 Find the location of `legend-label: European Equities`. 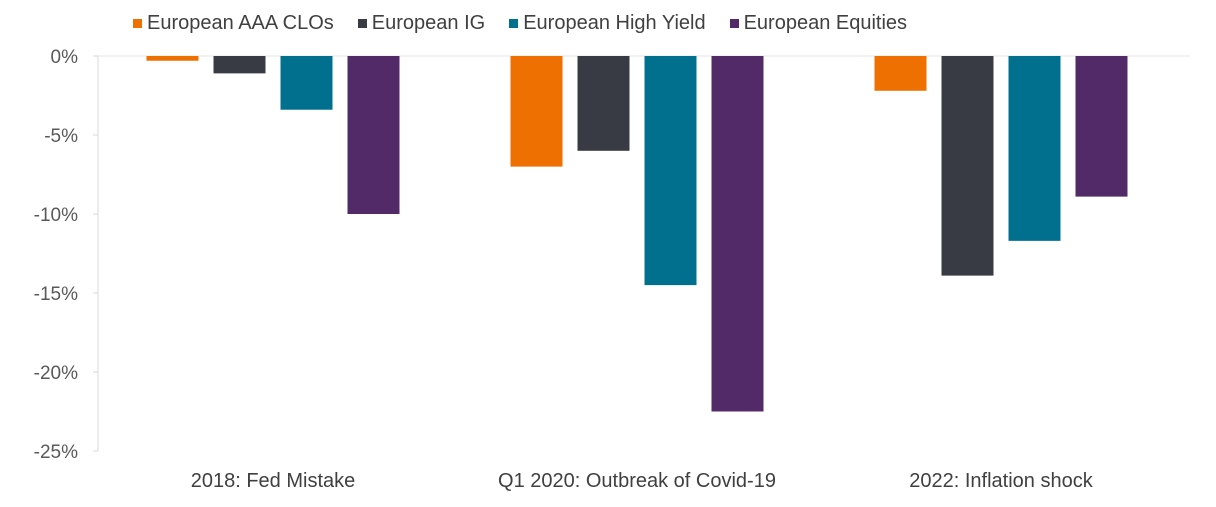

legend-label: European Equities is located at coordinates (825, 23).